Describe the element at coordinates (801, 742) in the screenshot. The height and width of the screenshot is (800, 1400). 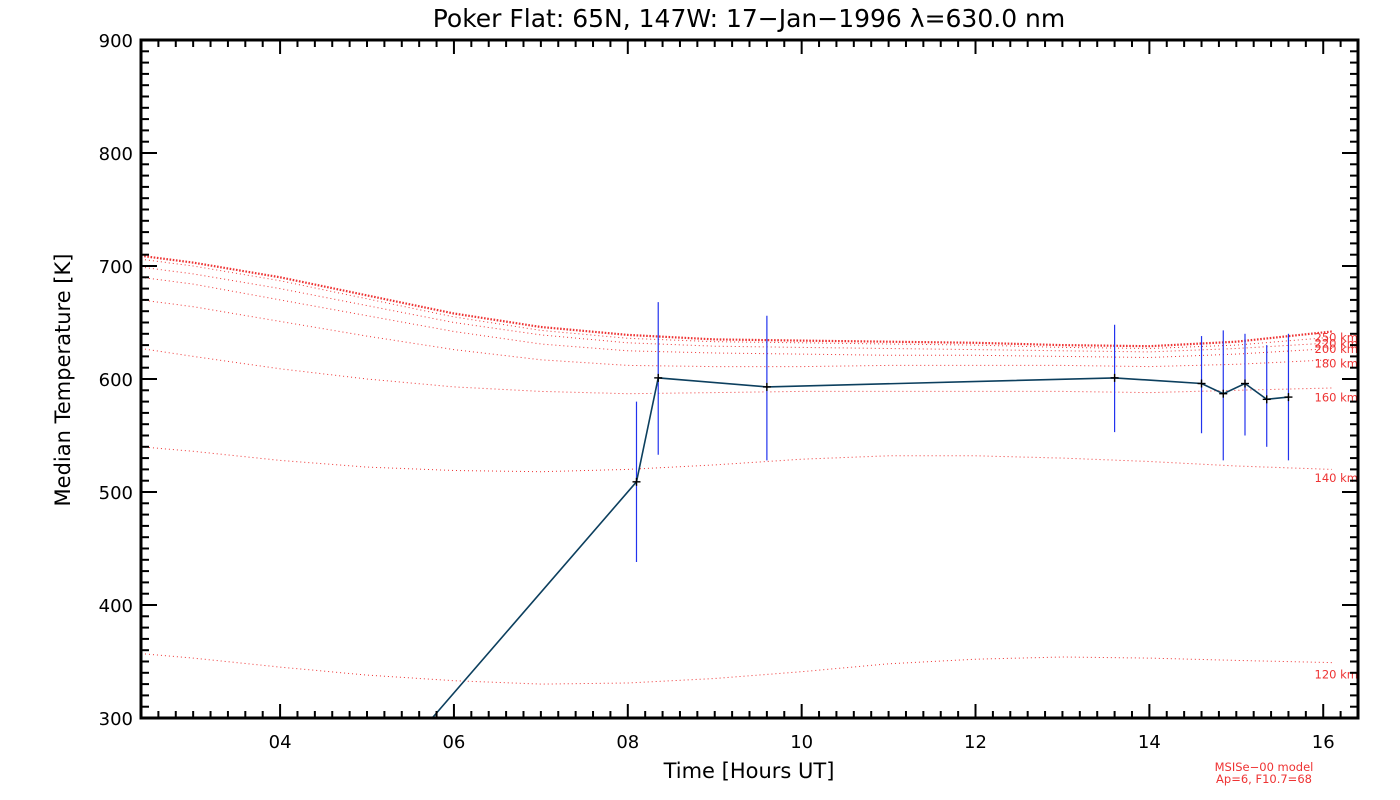
I see `x-tick-label: 10` at that location.